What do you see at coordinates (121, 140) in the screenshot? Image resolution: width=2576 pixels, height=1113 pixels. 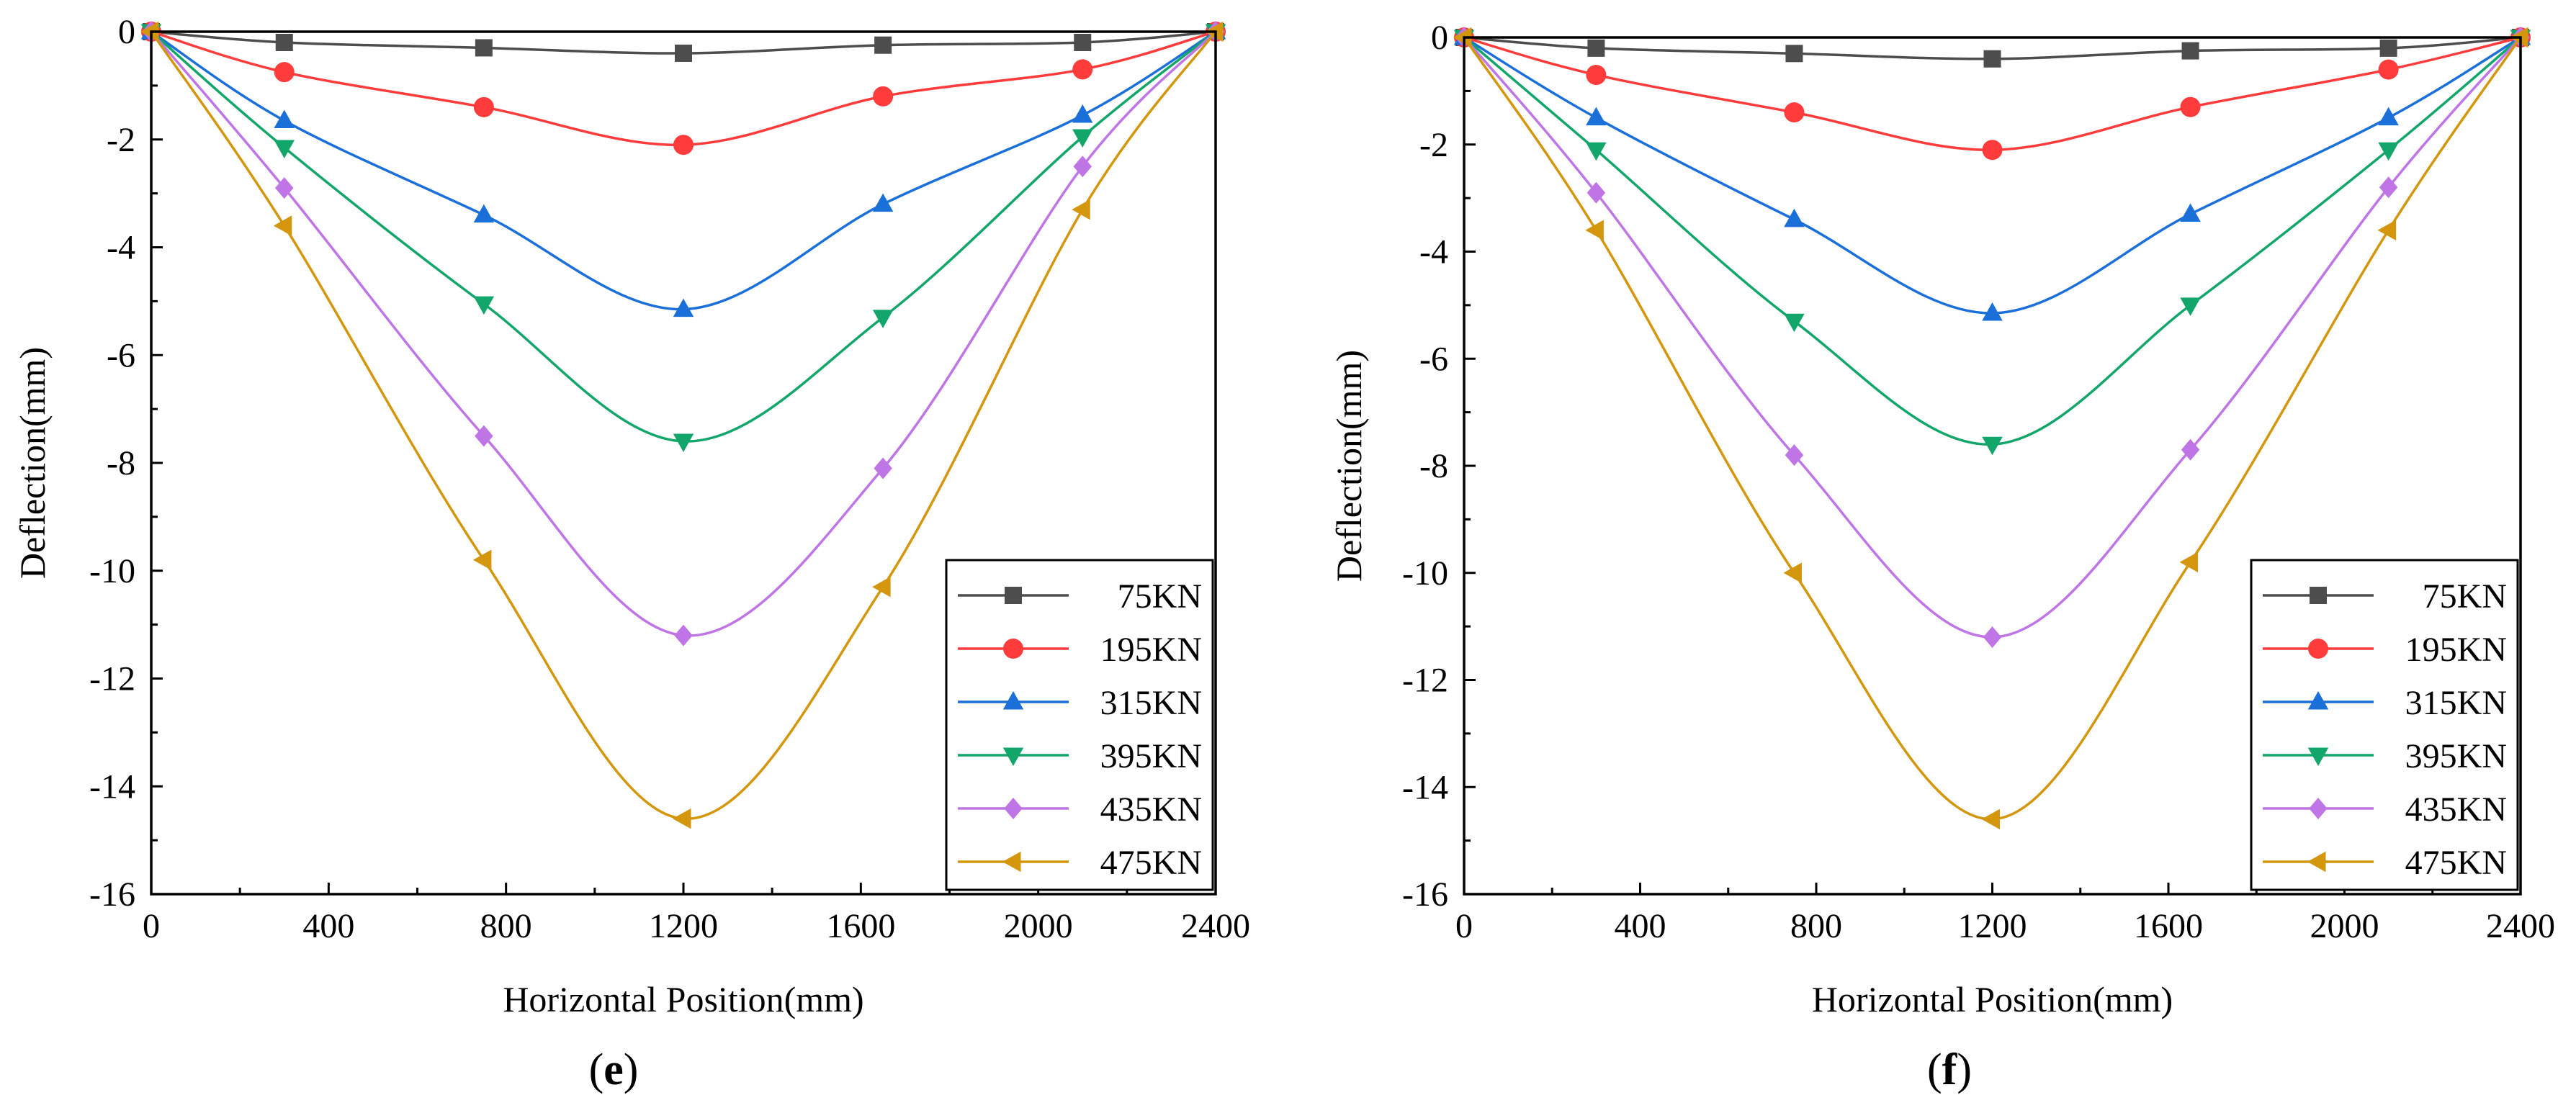 I see `y-tick-label: -2` at bounding box center [121, 140].